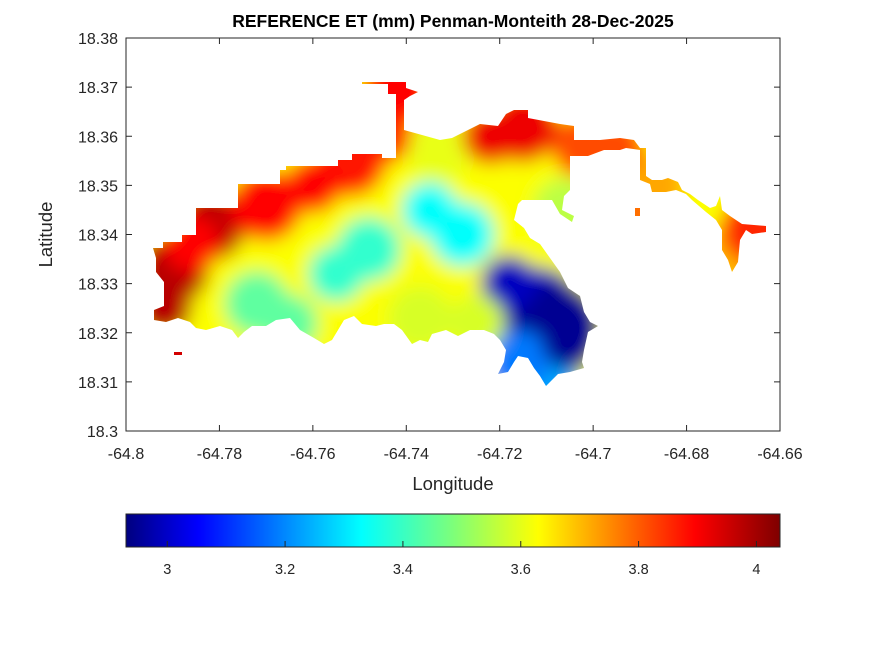 This screenshot has height=656, width=875. What do you see at coordinates (452, 483) in the screenshot?
I see `x-axis-label: Longitude` at bounding box center [452, 483].